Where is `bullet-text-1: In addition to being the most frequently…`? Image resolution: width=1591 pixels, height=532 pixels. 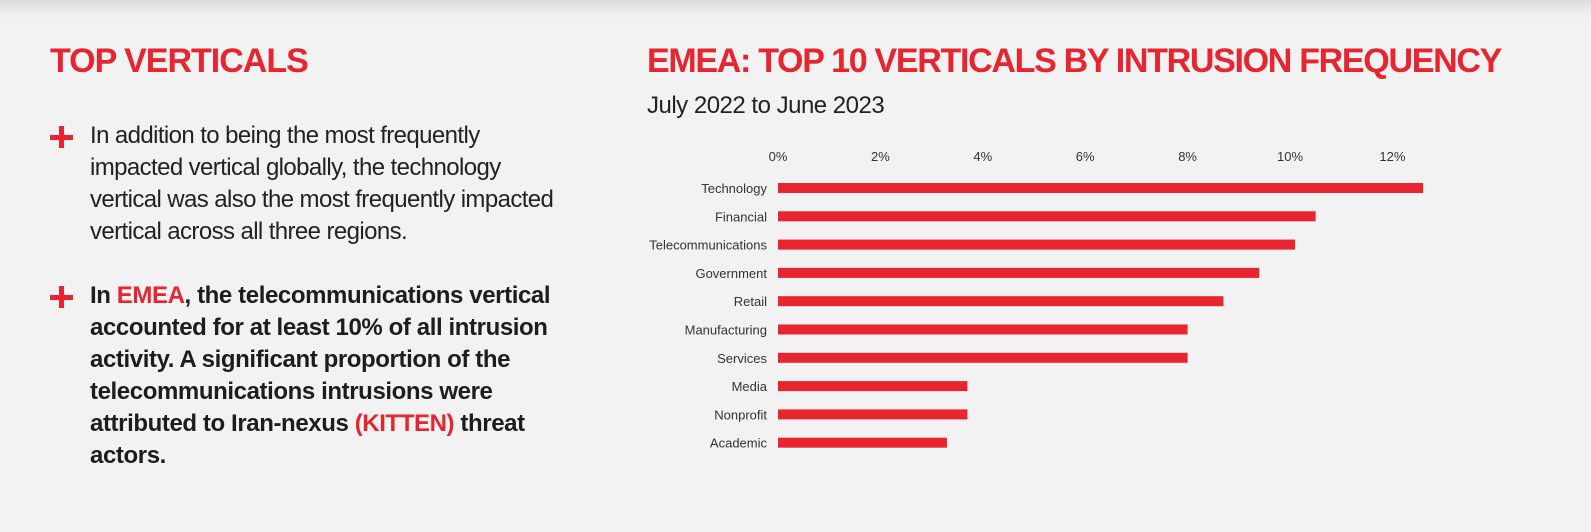
bullet-text-1: In addition to being the most frequently… is located at coordinates (322, 183).